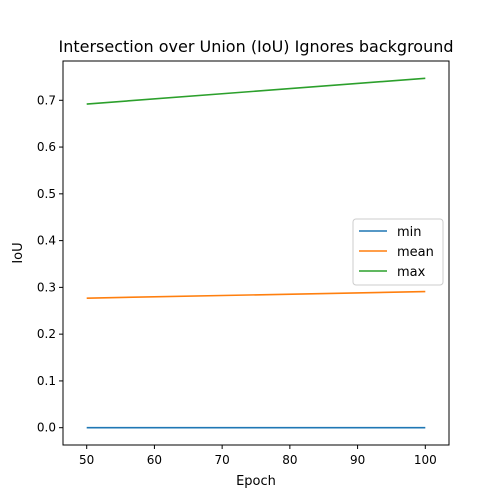 The height and width of the screenshot is (500, 500). What do you see at coordinates (425, 460) in the screenshot?
I see `x-tick-label: 100` at bounding box center [425, 460].